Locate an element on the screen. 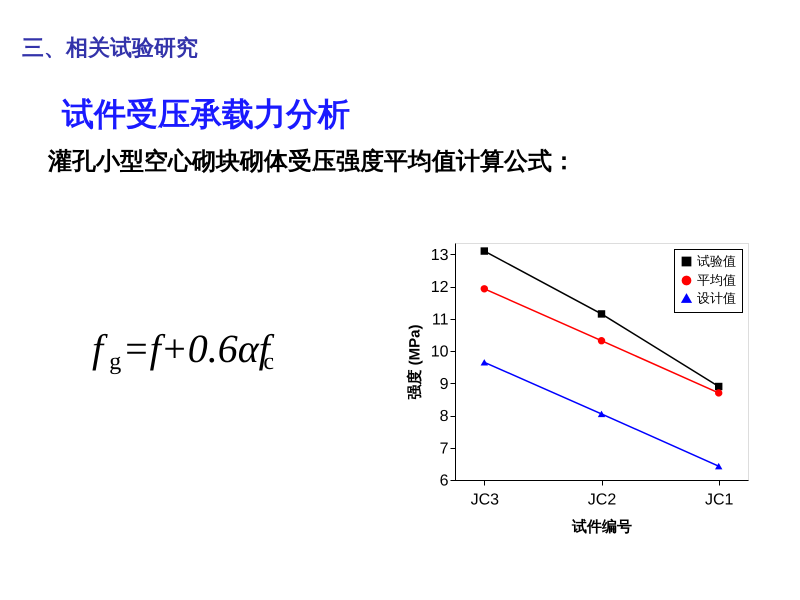  legend-label: 试验值 is located at coordinates (716, 261).